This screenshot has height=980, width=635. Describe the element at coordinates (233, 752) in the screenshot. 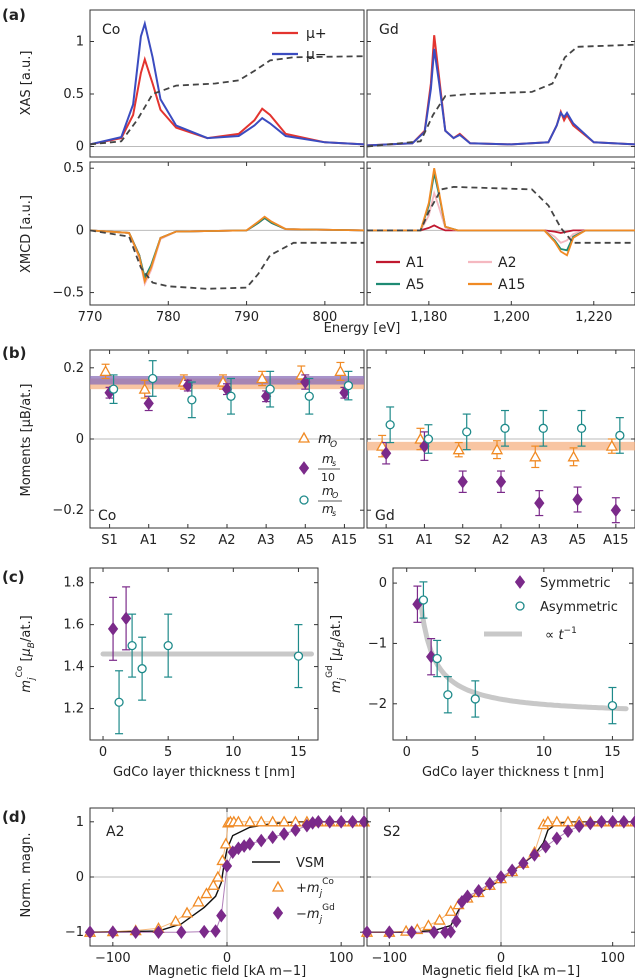

I see `mj-x-label: 10` at that location.